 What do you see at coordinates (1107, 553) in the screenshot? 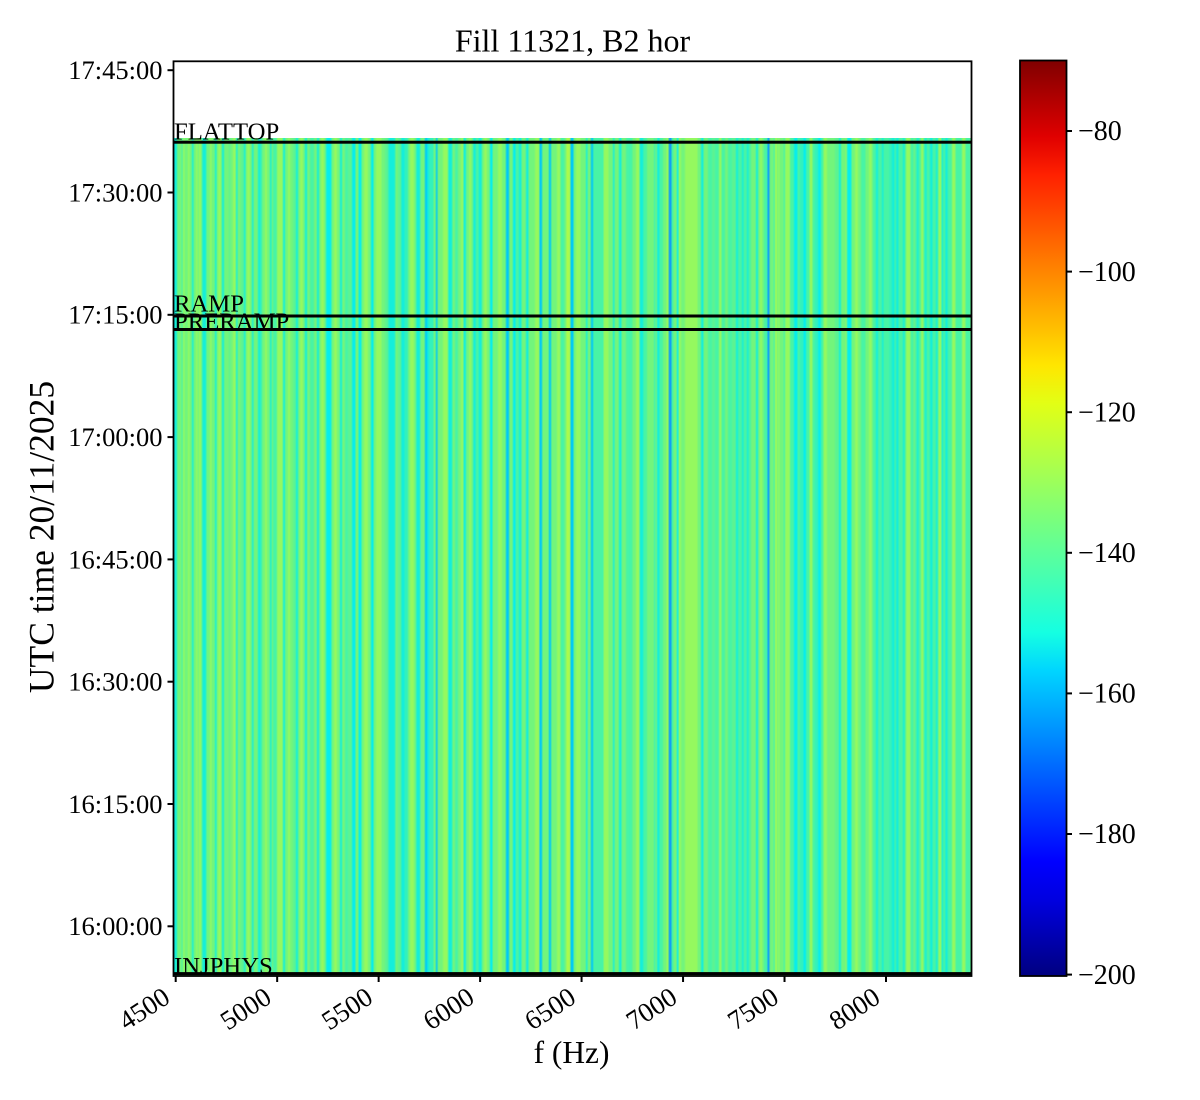
I see `svg-text: −140` at bounding box center [1107, 553].